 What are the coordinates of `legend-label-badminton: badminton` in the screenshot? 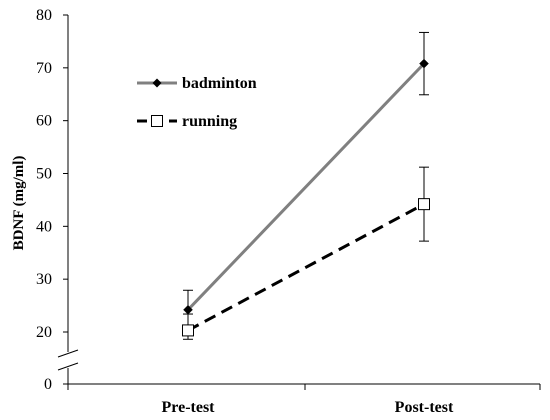 It's located at (219, 83).